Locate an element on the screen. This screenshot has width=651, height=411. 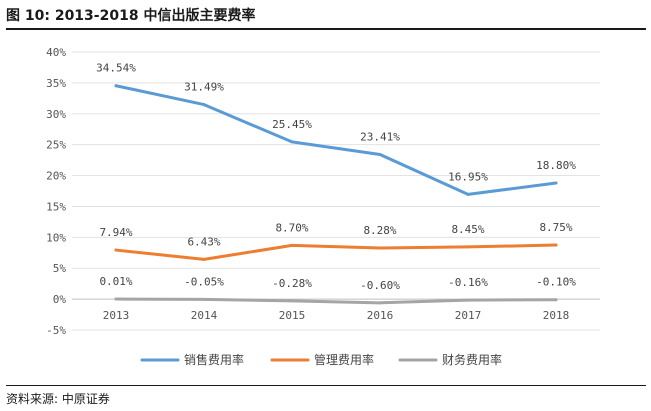
source-note: 资料来源: 中原证券 is located at coordinates (58, 399).